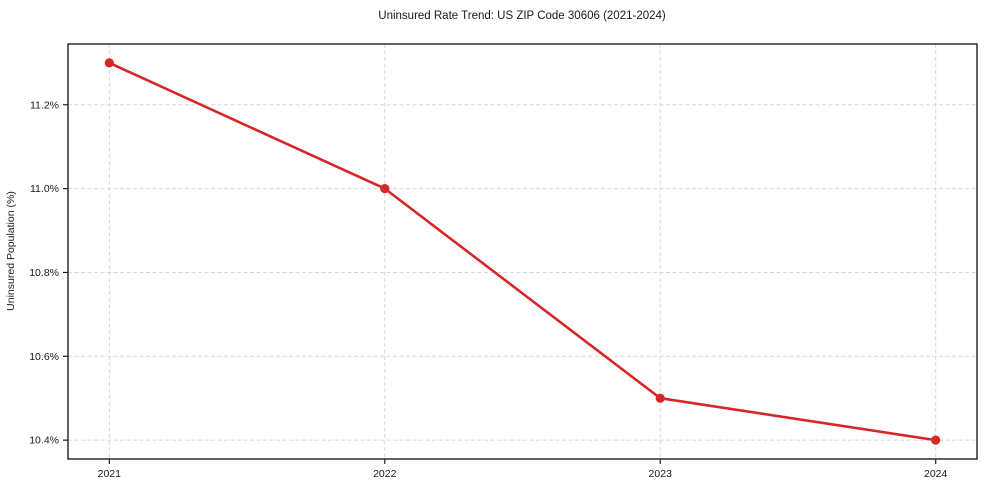 This screenshot has height=490, width=989. Describe the element at coordinates (44, 189) in the screenshot. I see `y-tick-label: 11.0%` at that location.